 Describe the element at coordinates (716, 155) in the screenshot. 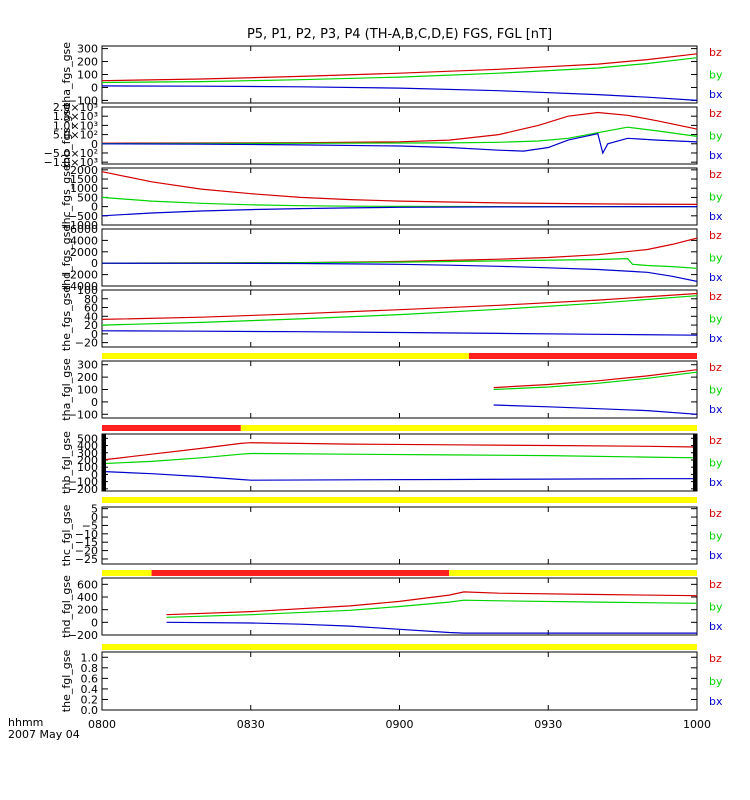

I see `legend-bx-panel-1: bx` at that location.